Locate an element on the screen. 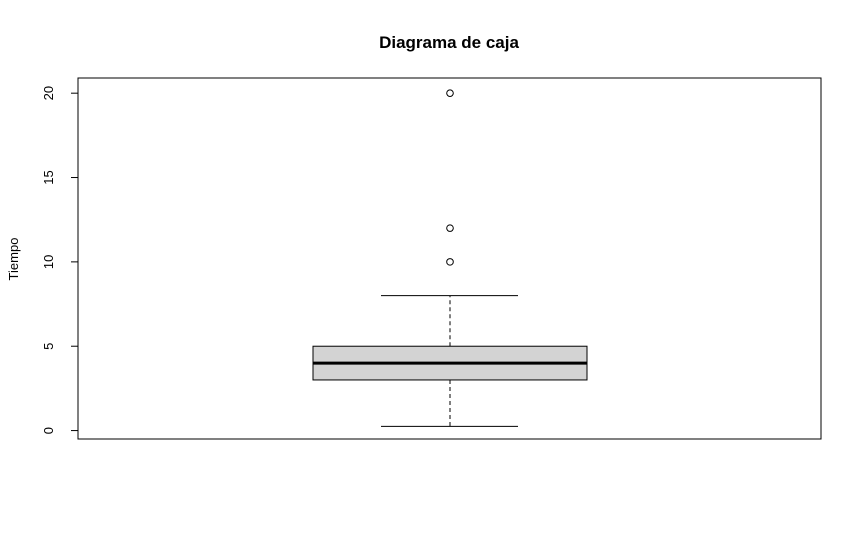 Image resolution: width=862 pixels, height=538 pixels. chart-title: Diagrama de caja is located at coordinates (449, 42).